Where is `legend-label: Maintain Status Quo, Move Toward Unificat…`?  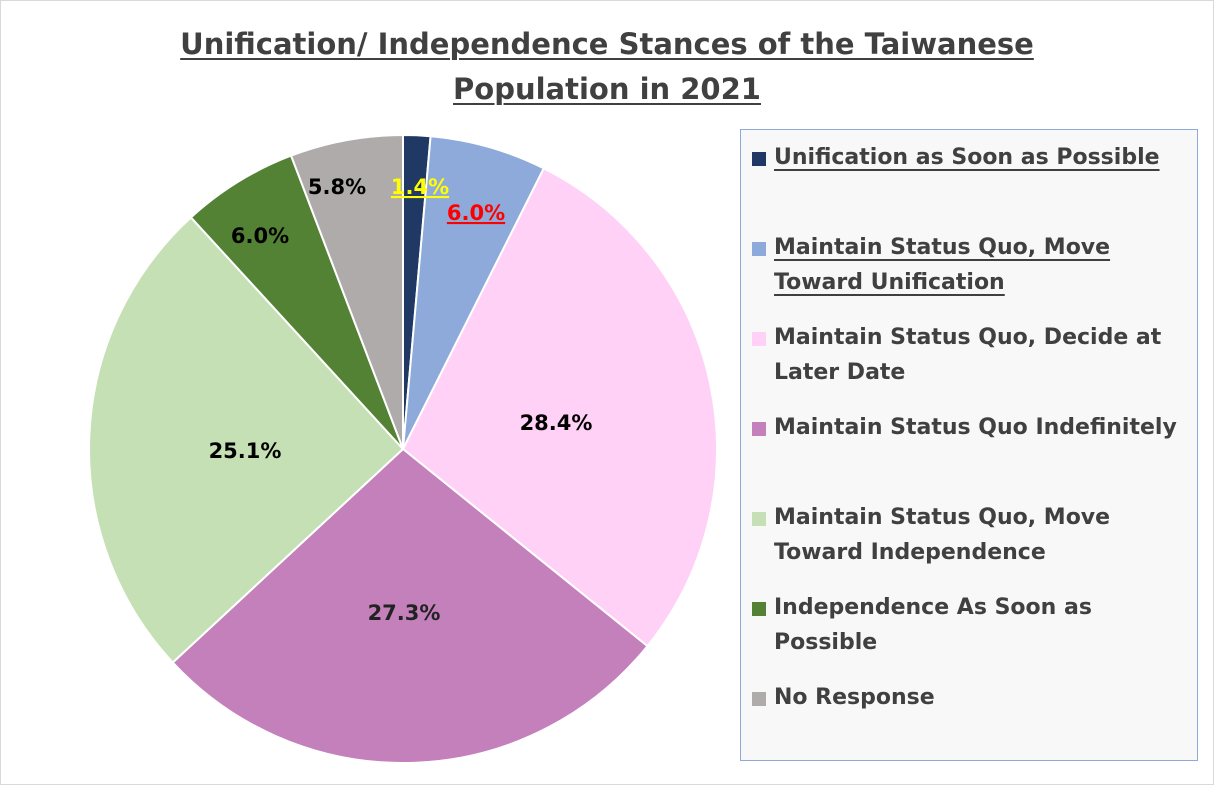 legend-label: Maintain Status Quo, Move Toward Unificat… is located at coordinates (984, 265).